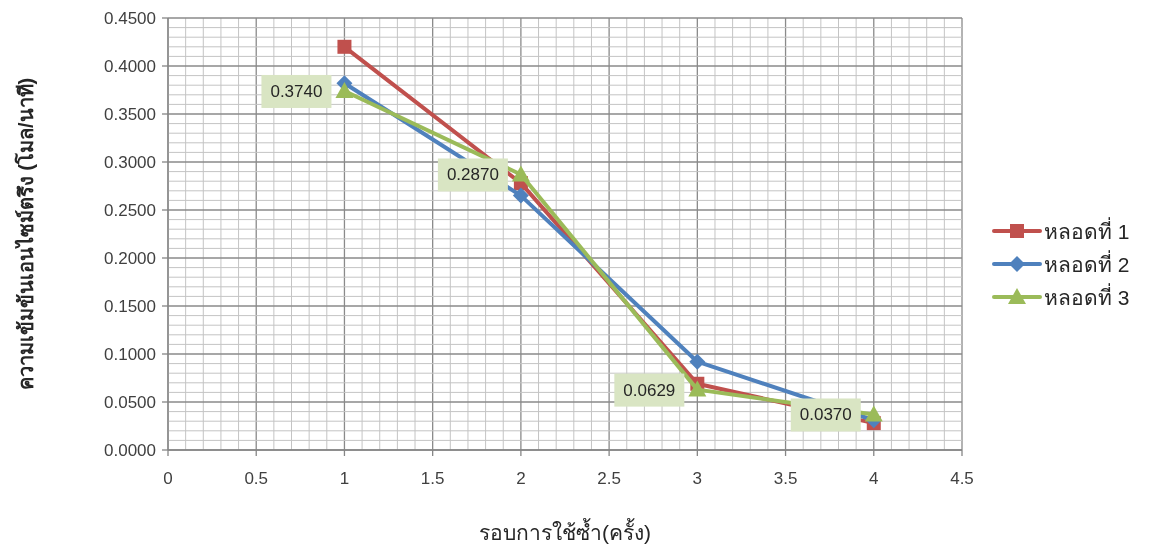 The image size is (1173, 554). I want to click on x-tick-label: 4.5, so click(962, 478).